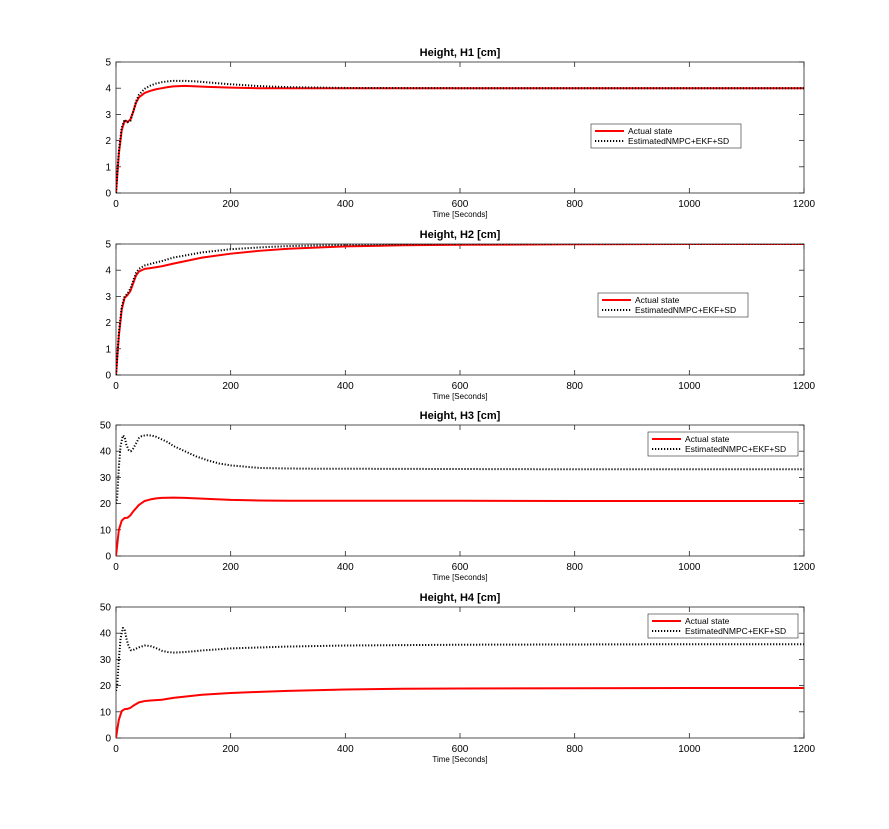 The image size is (889, 829). I want to click on chart-title: Height, H1 [cm], so click(460, 53).